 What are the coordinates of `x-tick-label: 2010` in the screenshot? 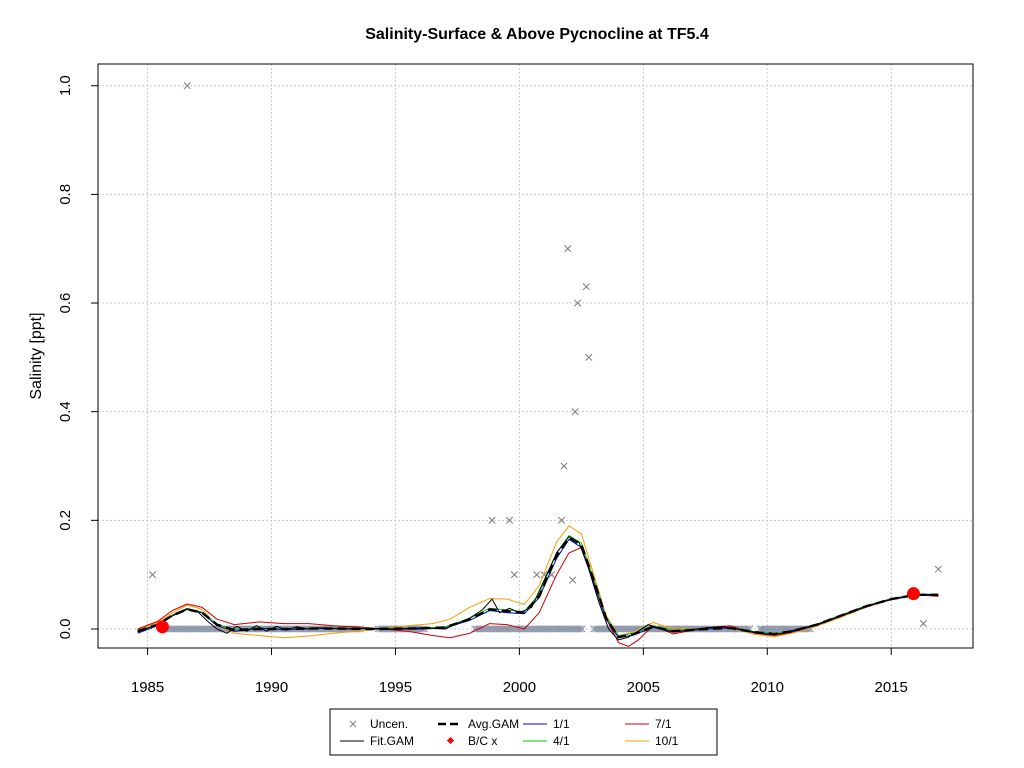 It's located at (767, 687).